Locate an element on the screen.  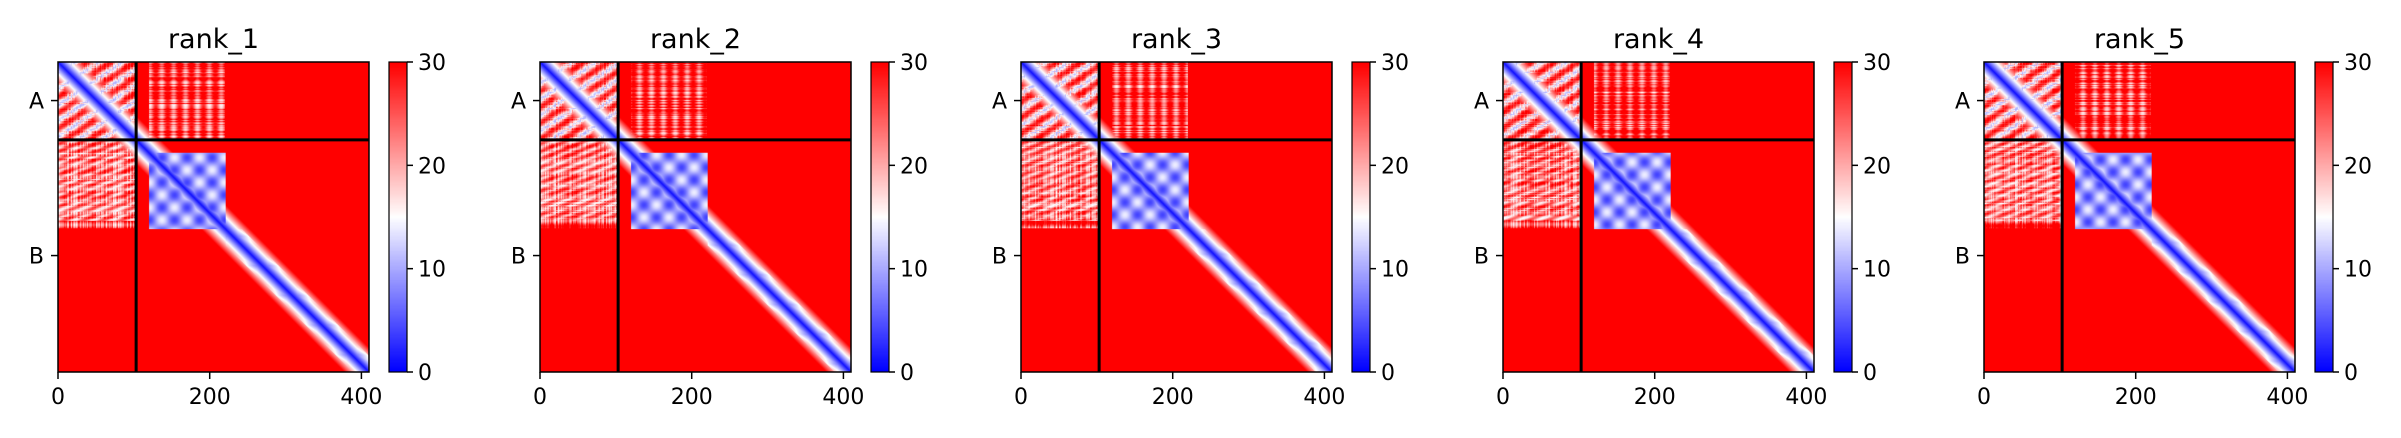
panel-title: rank_3 is located at coordinates (1176, 39).